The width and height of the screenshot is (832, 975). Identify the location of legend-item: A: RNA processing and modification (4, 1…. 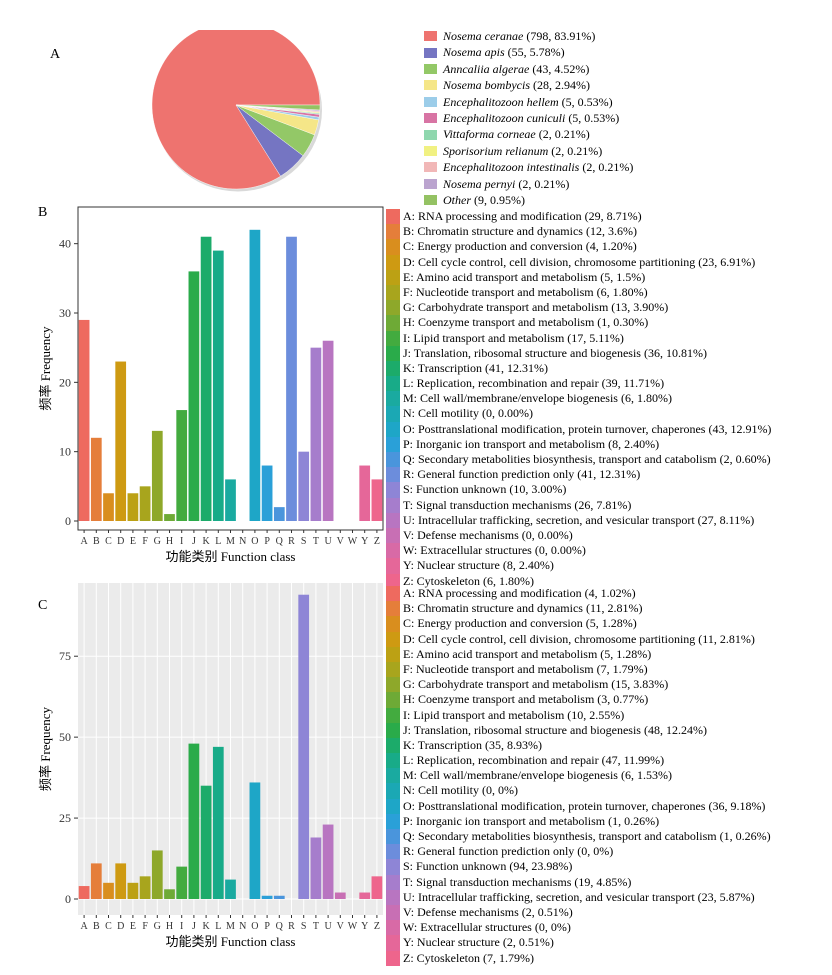
(578, 594).